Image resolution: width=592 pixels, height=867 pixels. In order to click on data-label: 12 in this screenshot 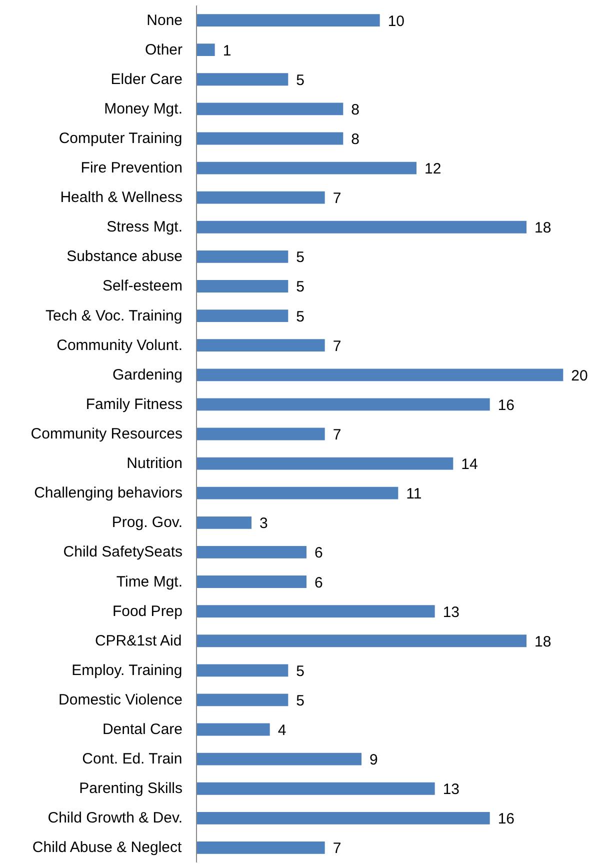, I will do `click(433, 169)`.